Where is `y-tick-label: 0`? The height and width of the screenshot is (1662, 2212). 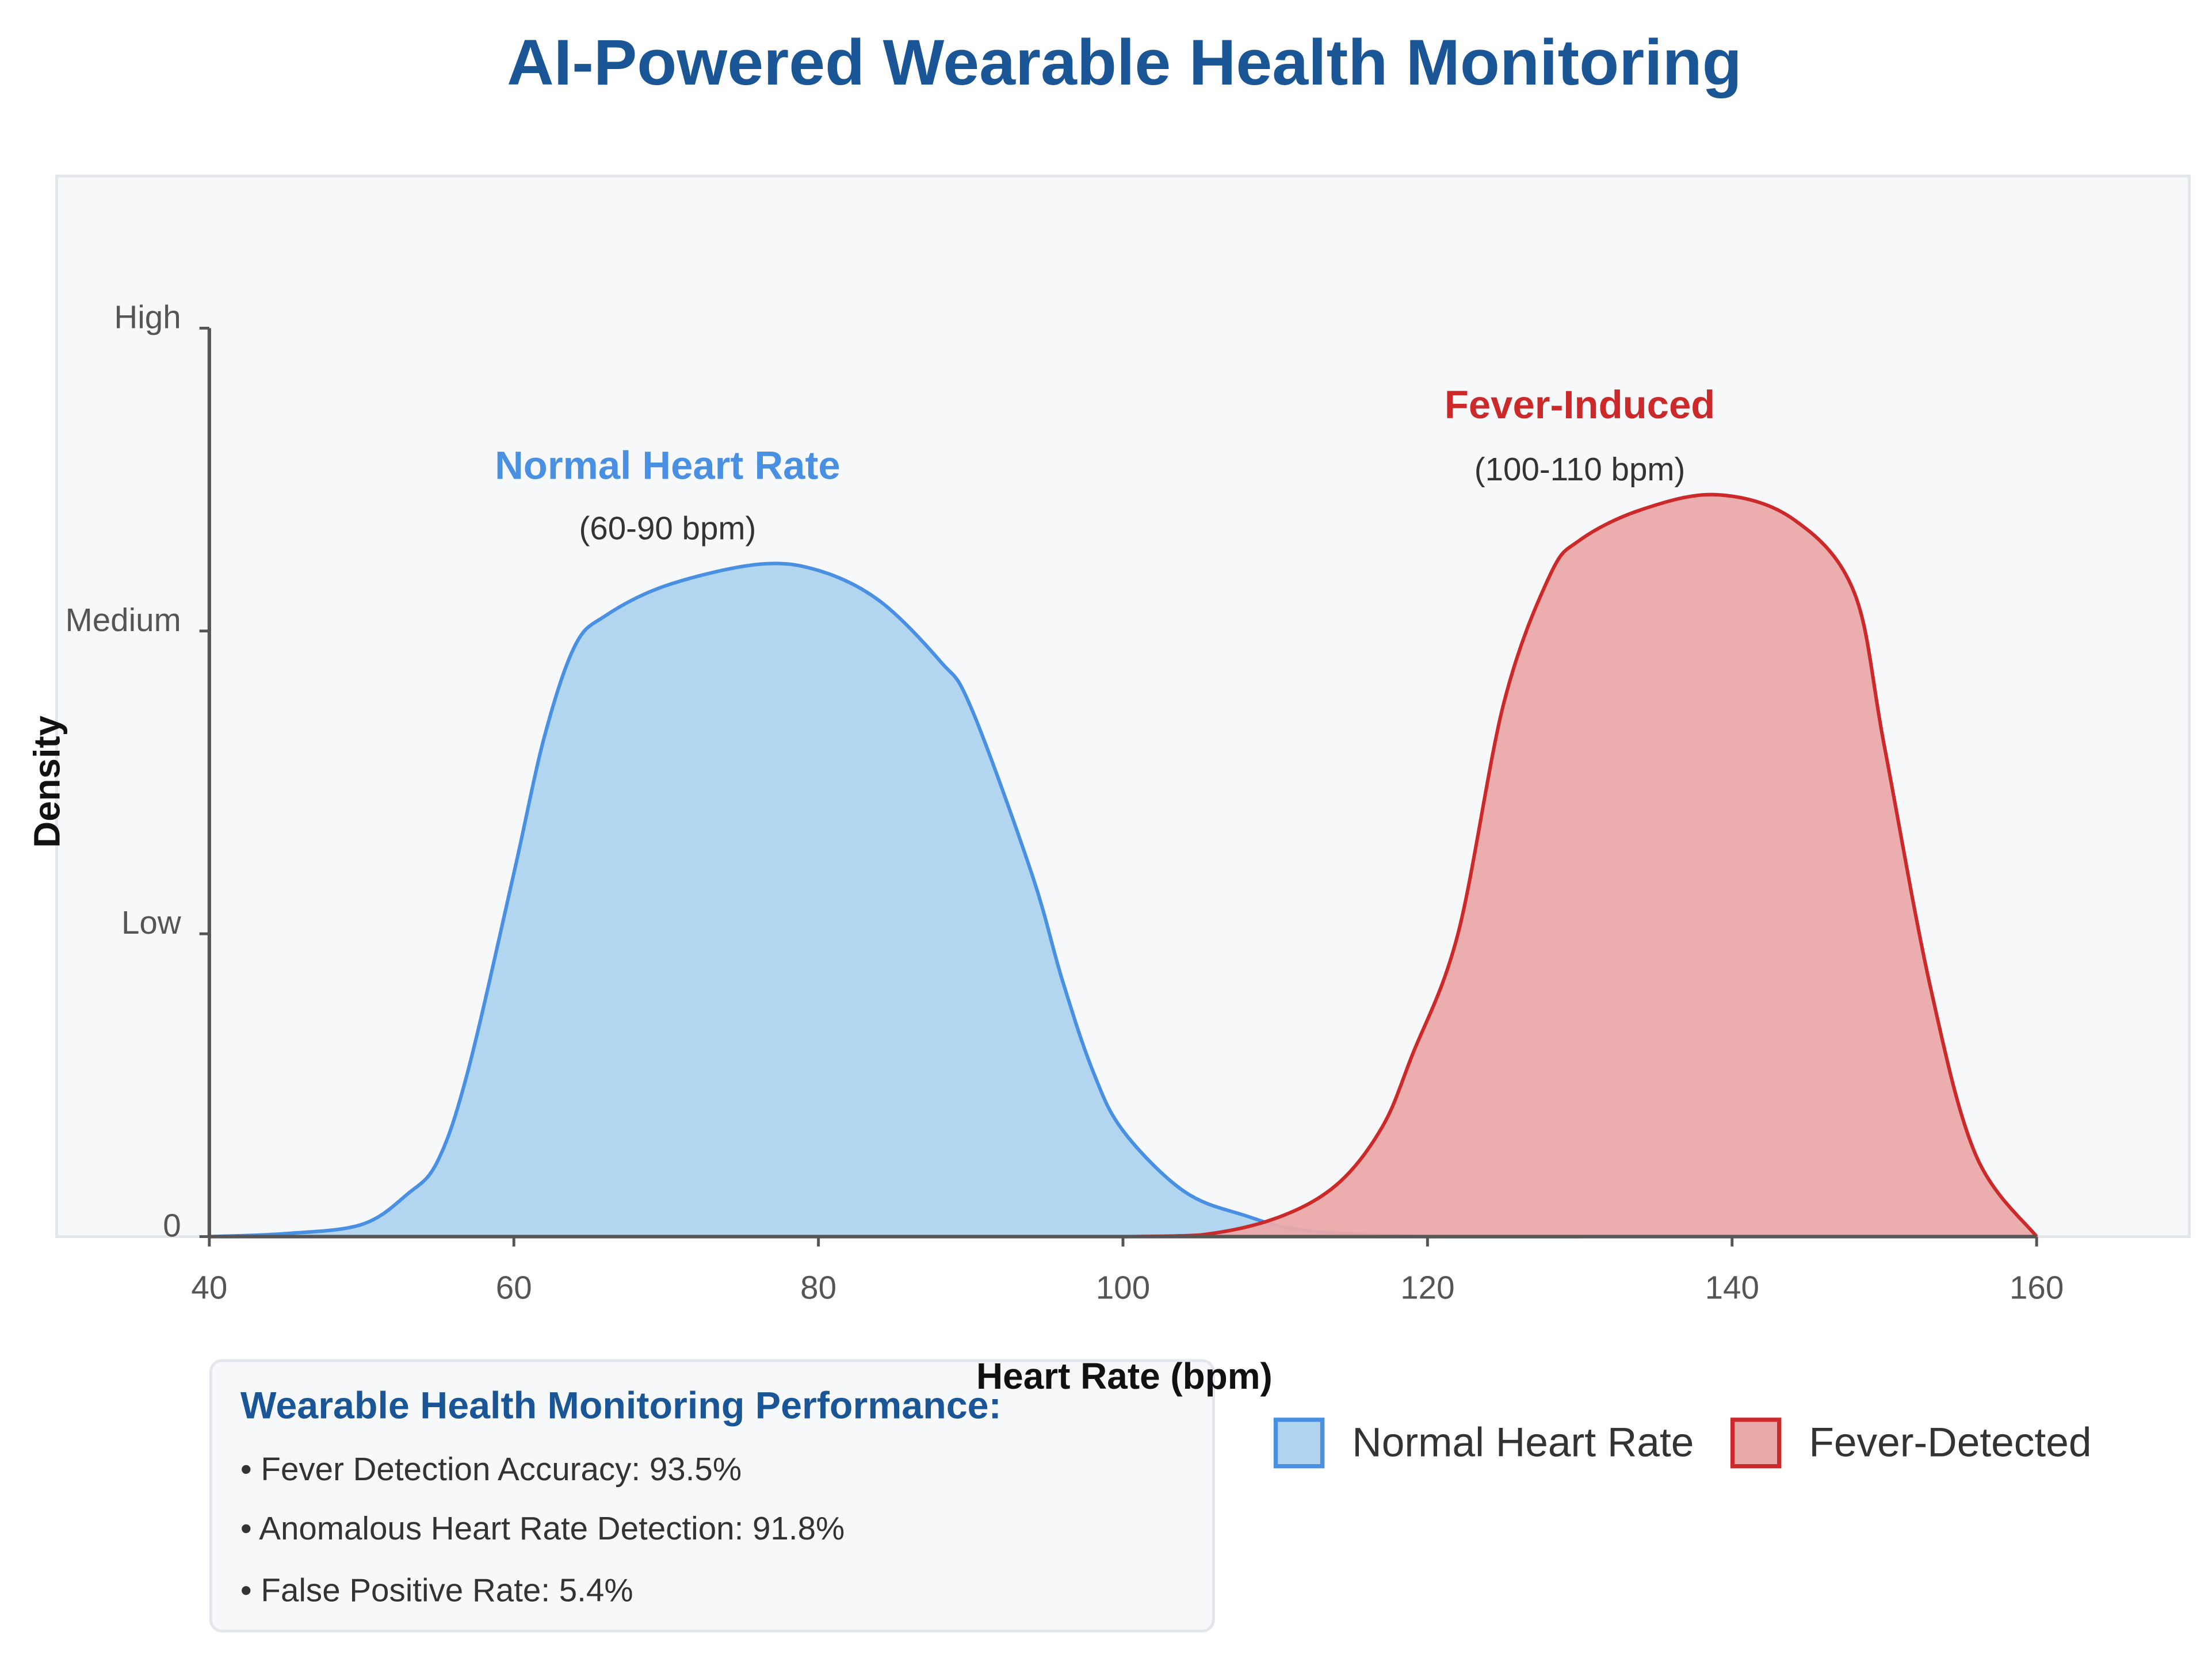
y-tick-label: 0 is located at coordinates (172, 1226).